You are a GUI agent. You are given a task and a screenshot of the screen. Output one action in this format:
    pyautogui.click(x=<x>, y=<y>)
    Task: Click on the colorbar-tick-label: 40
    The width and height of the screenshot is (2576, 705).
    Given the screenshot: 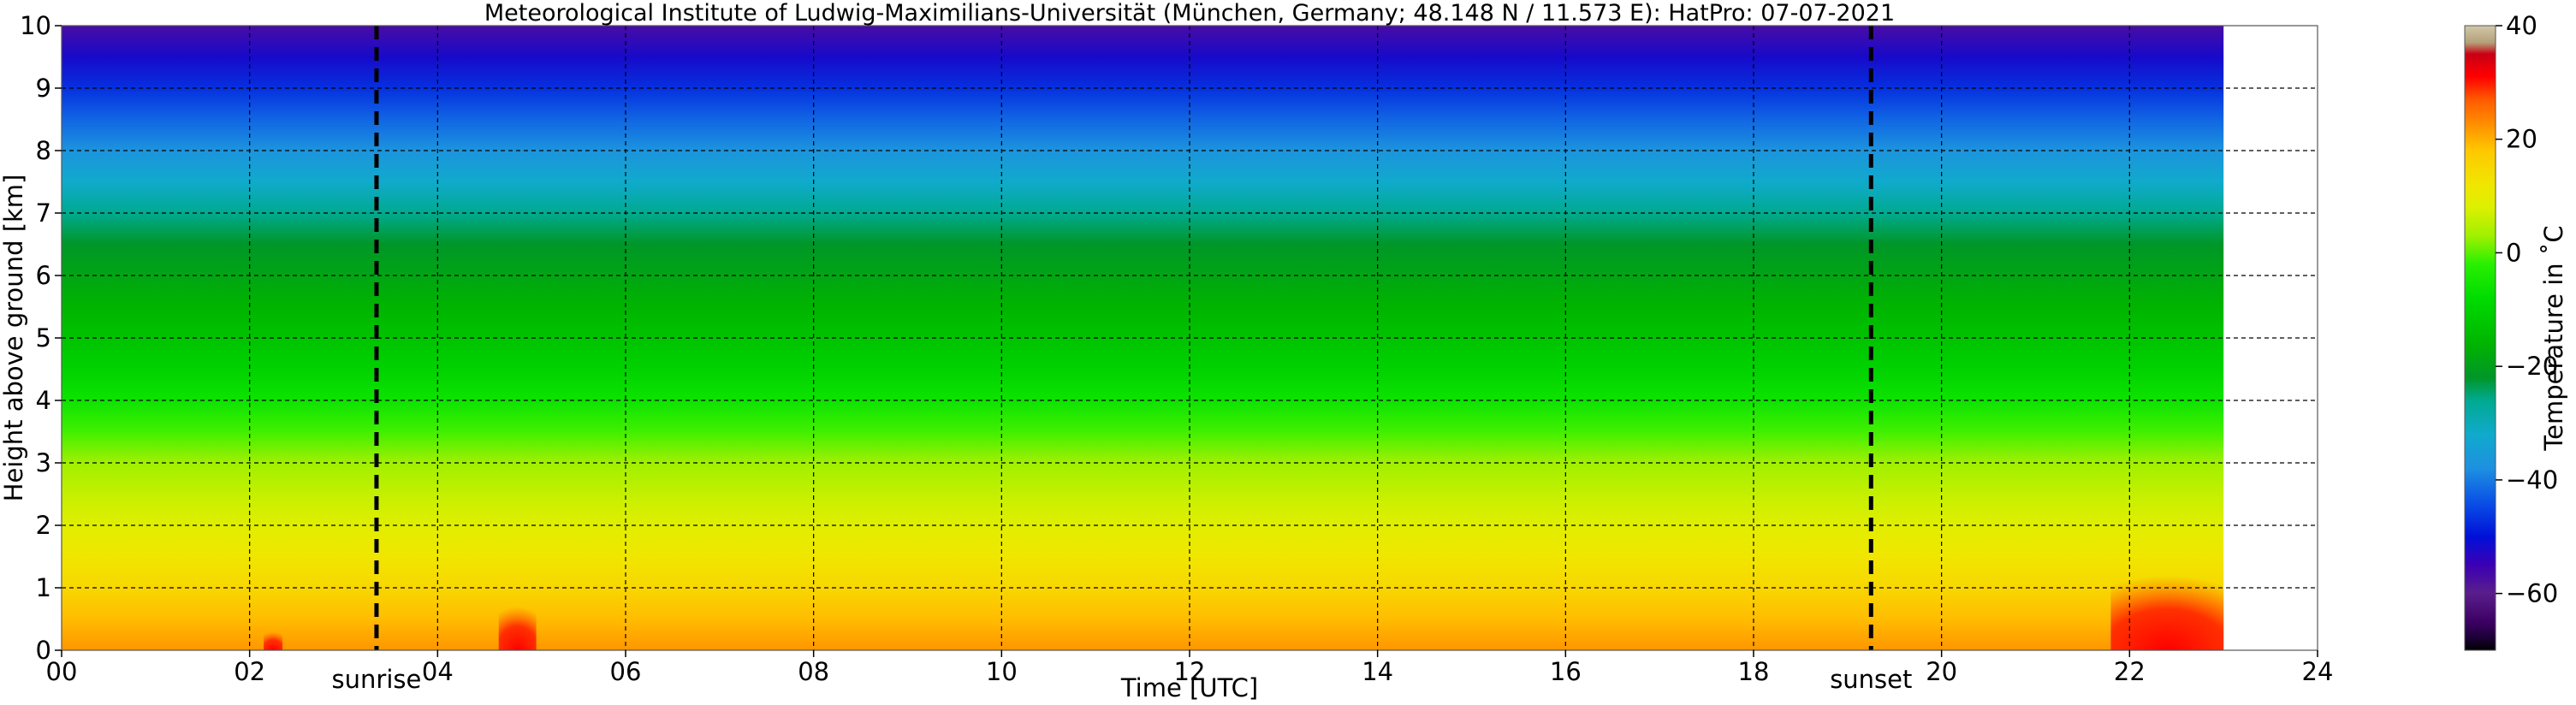 What is the action you would take?
    pyautogui.click(x=2521, y=25)
    